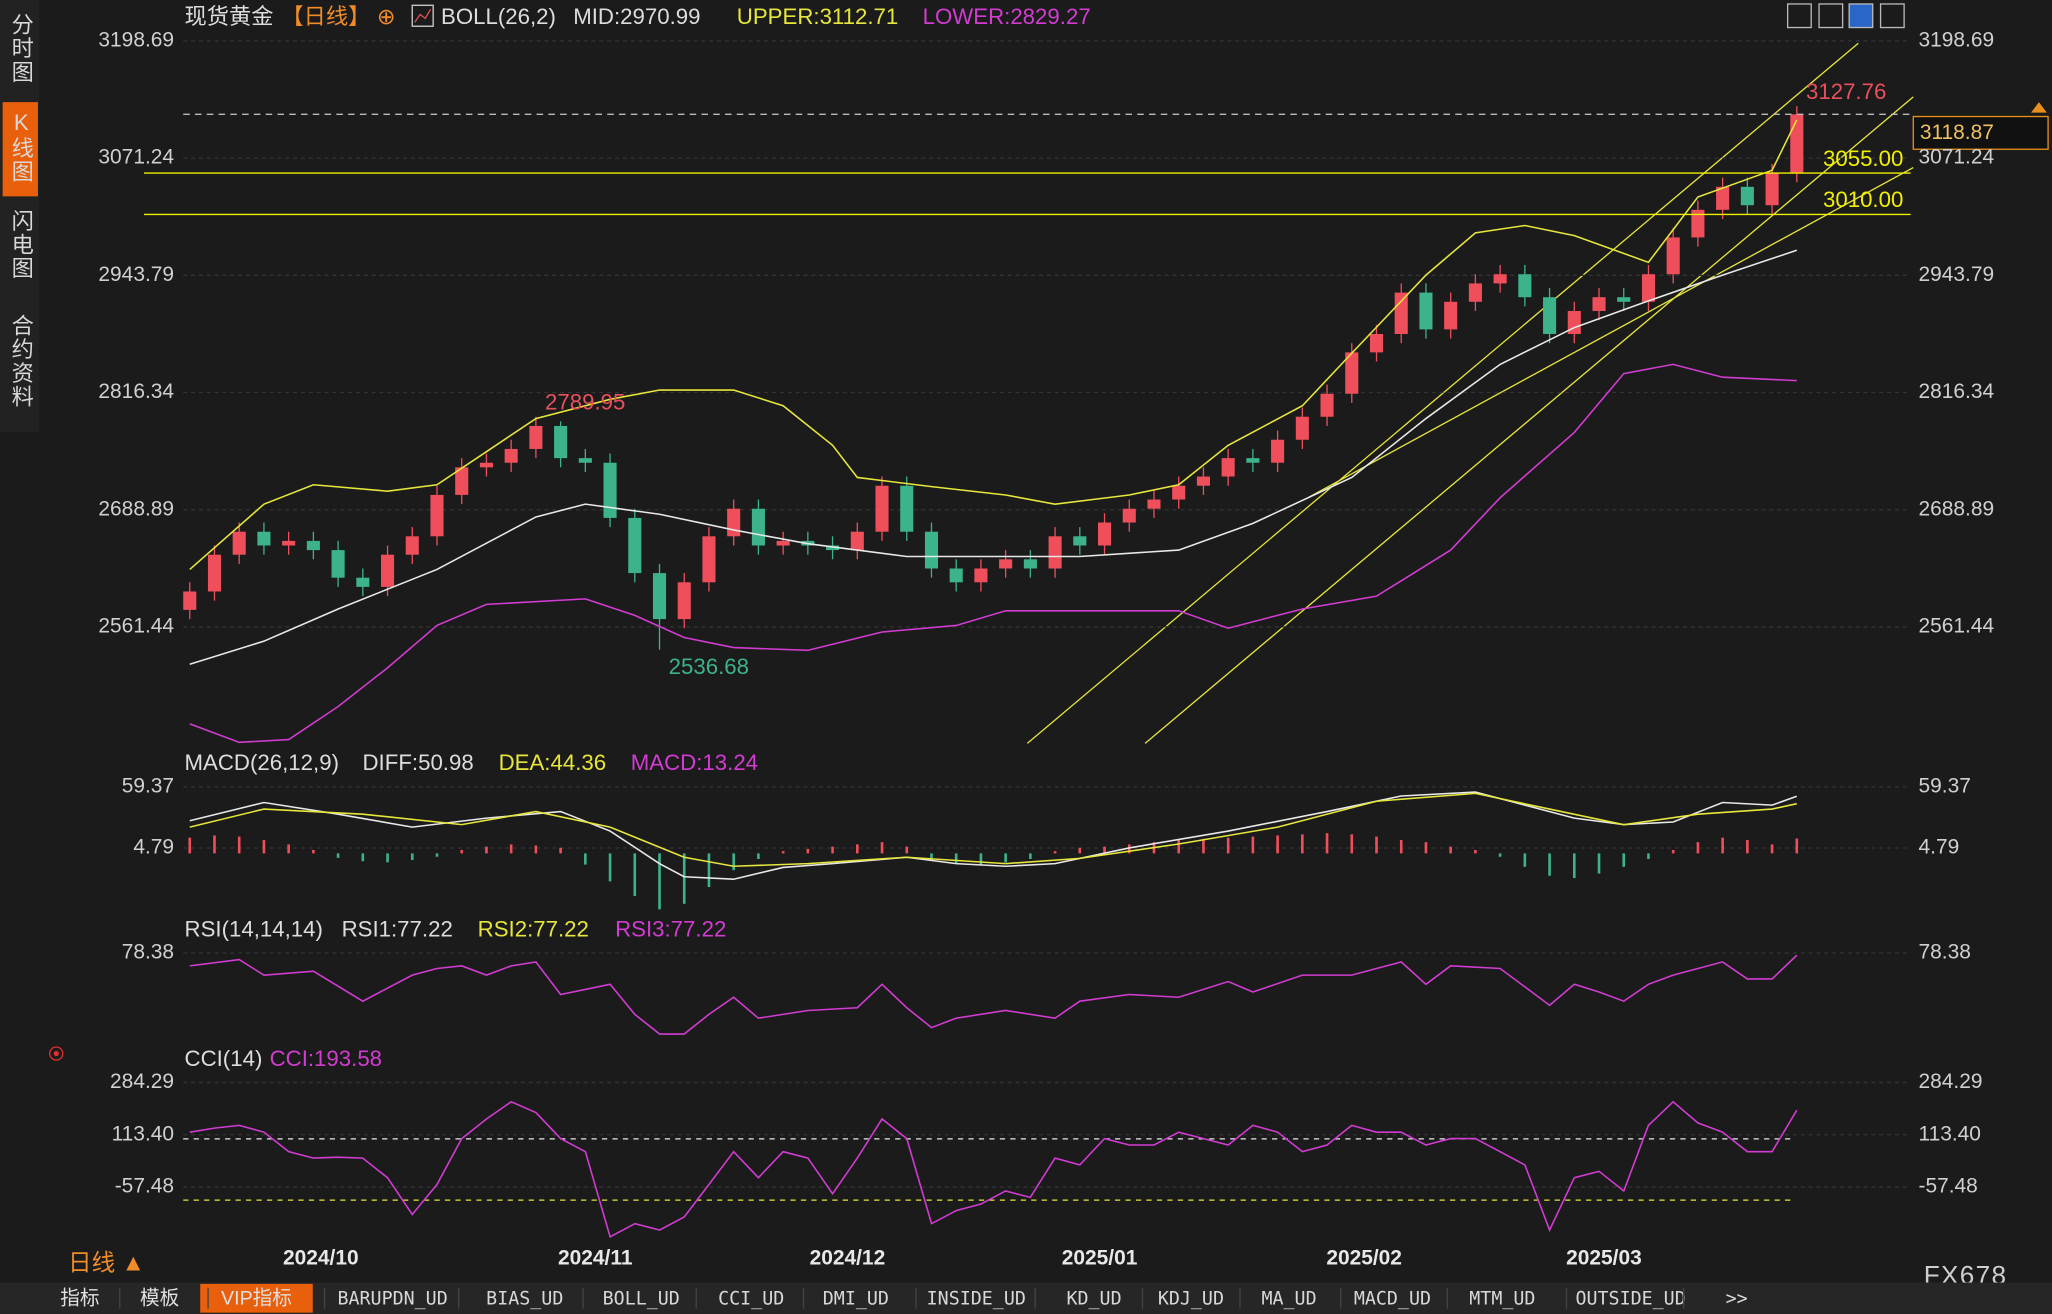 This screenshot has height=1314, width=2052. Describe the element at coordinates (392, 1299) in the screenshot. I see `footer-tab: BARUPDN_UD` at that location.